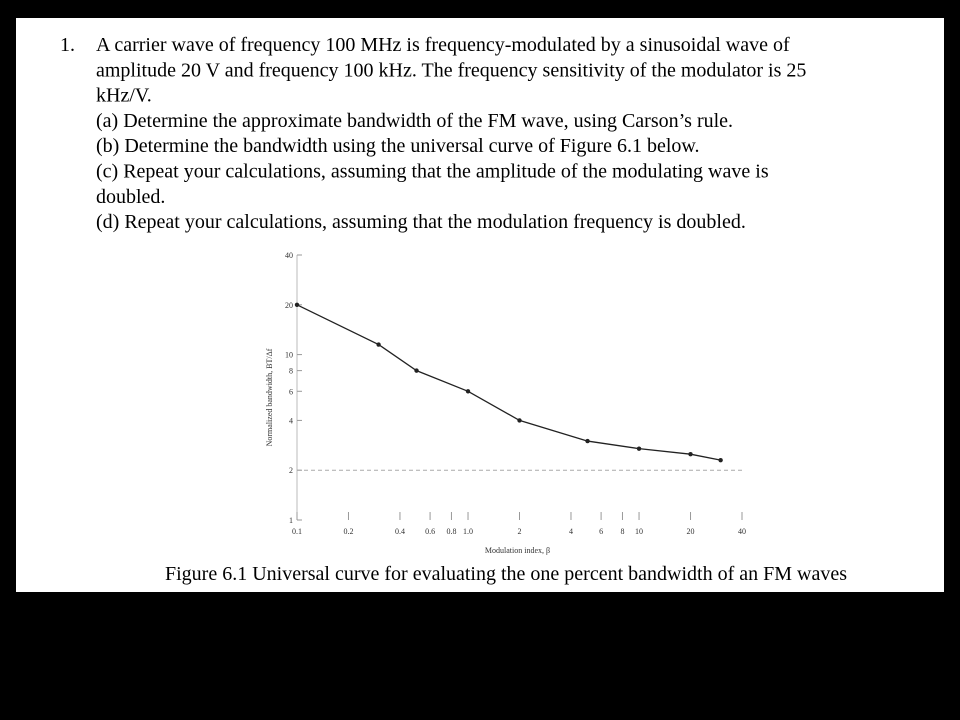 The width and height of the screenshot is (960, 720). I want to click on x-tick-label: 1.0, so click(468, 531).